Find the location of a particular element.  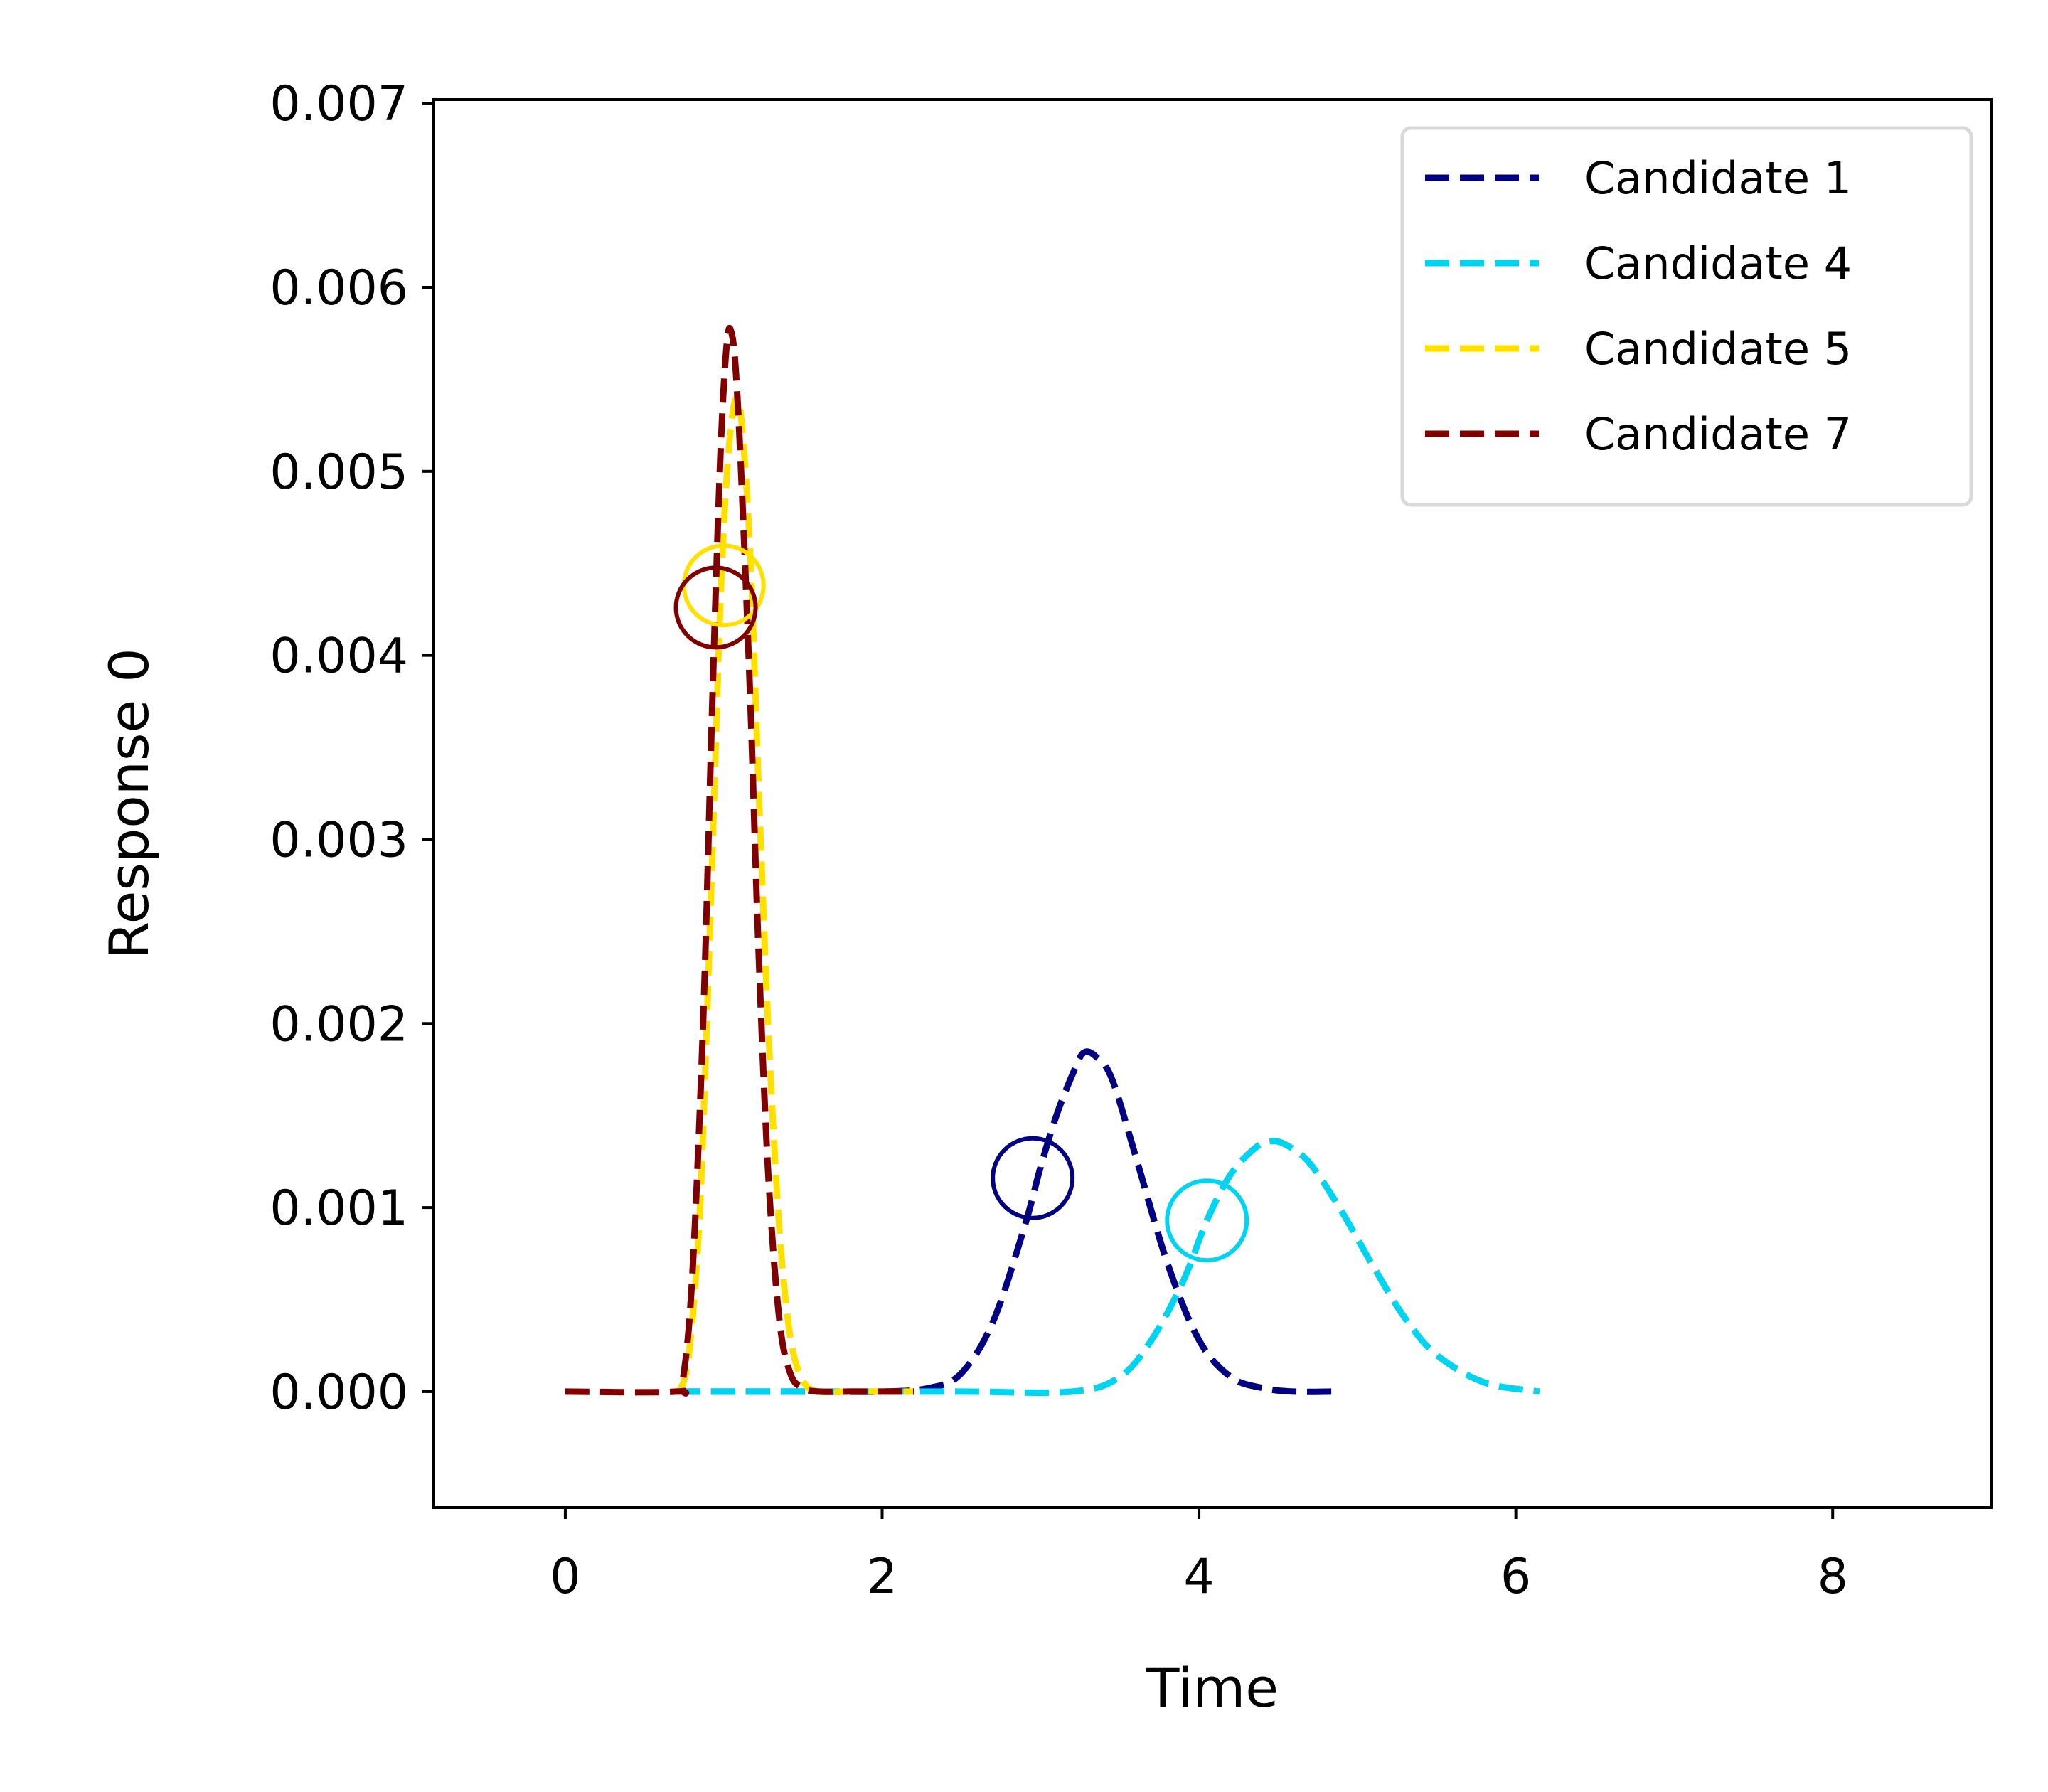

legend-label: Candidate 7 is located at coordinates (1718, 434).